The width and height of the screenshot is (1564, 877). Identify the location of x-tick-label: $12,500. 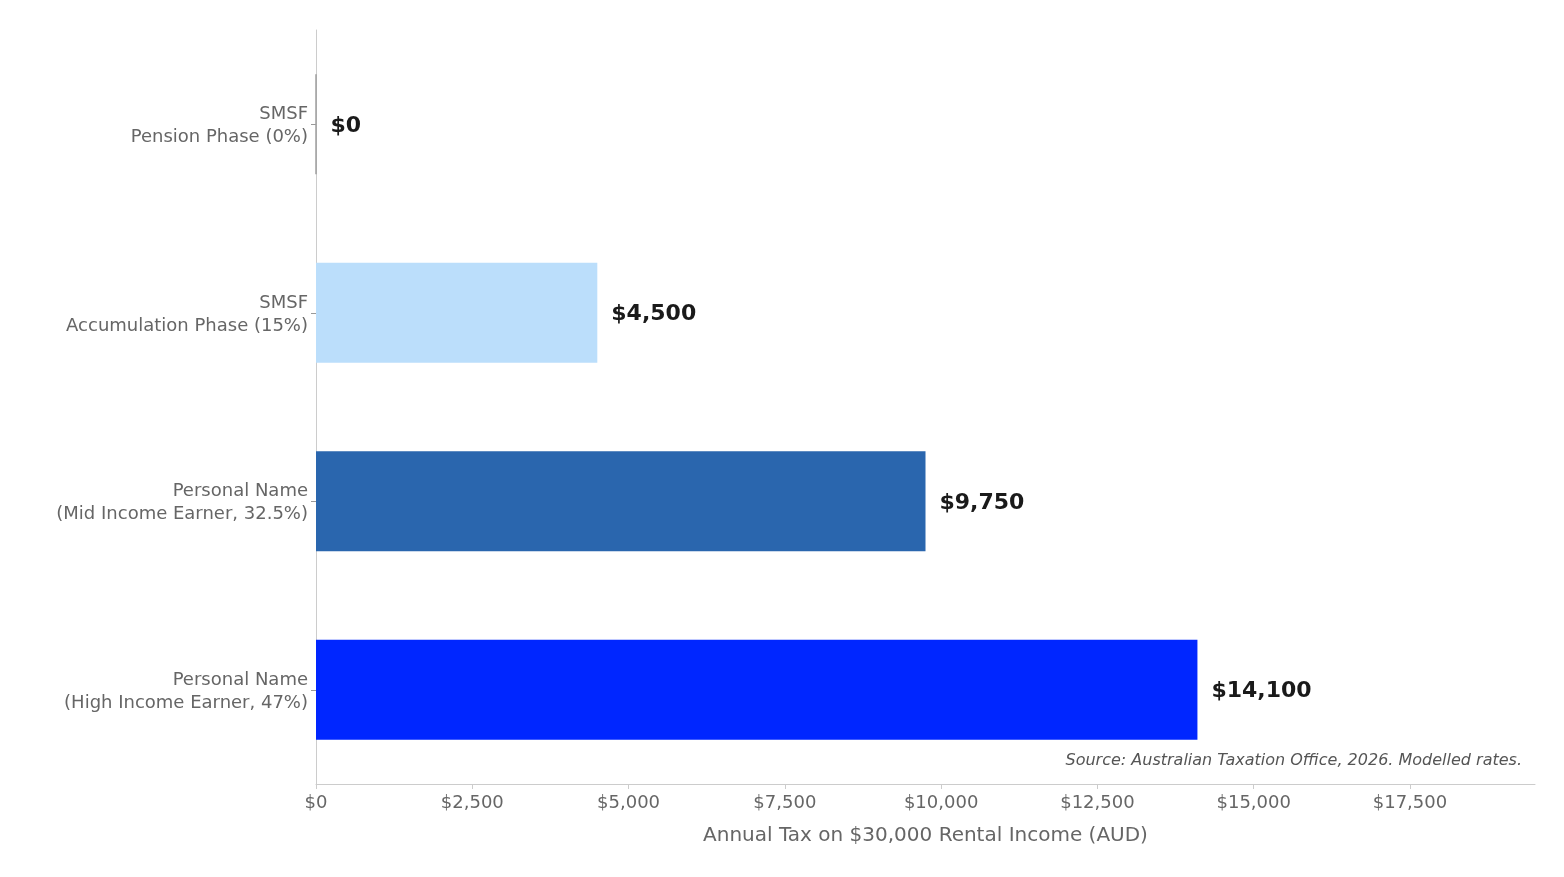
(1097, 801).